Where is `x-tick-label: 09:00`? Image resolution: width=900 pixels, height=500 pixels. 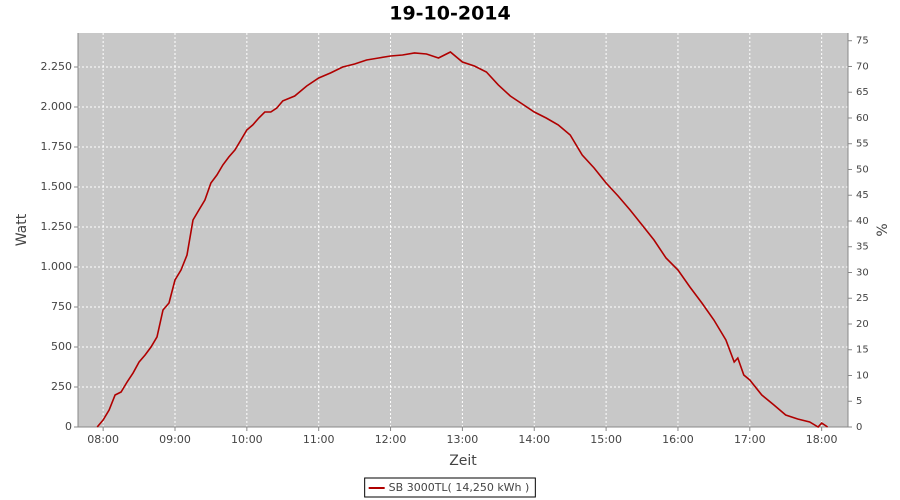 x-tick-label: 09:00 is located at coordinates (175, 439).